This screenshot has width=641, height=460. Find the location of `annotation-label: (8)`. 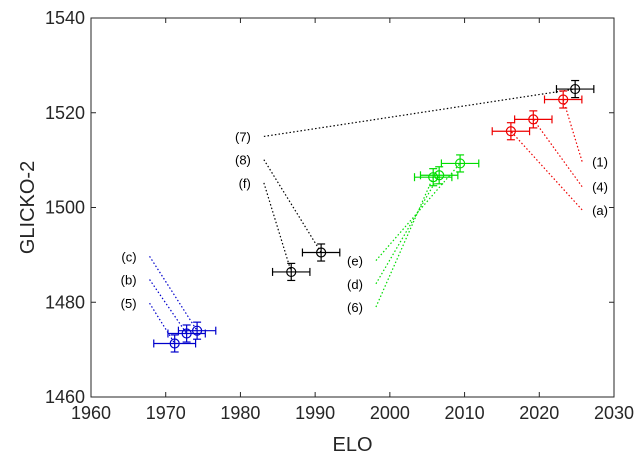

annotation-label: (8) is located at coordinates (243, 160).